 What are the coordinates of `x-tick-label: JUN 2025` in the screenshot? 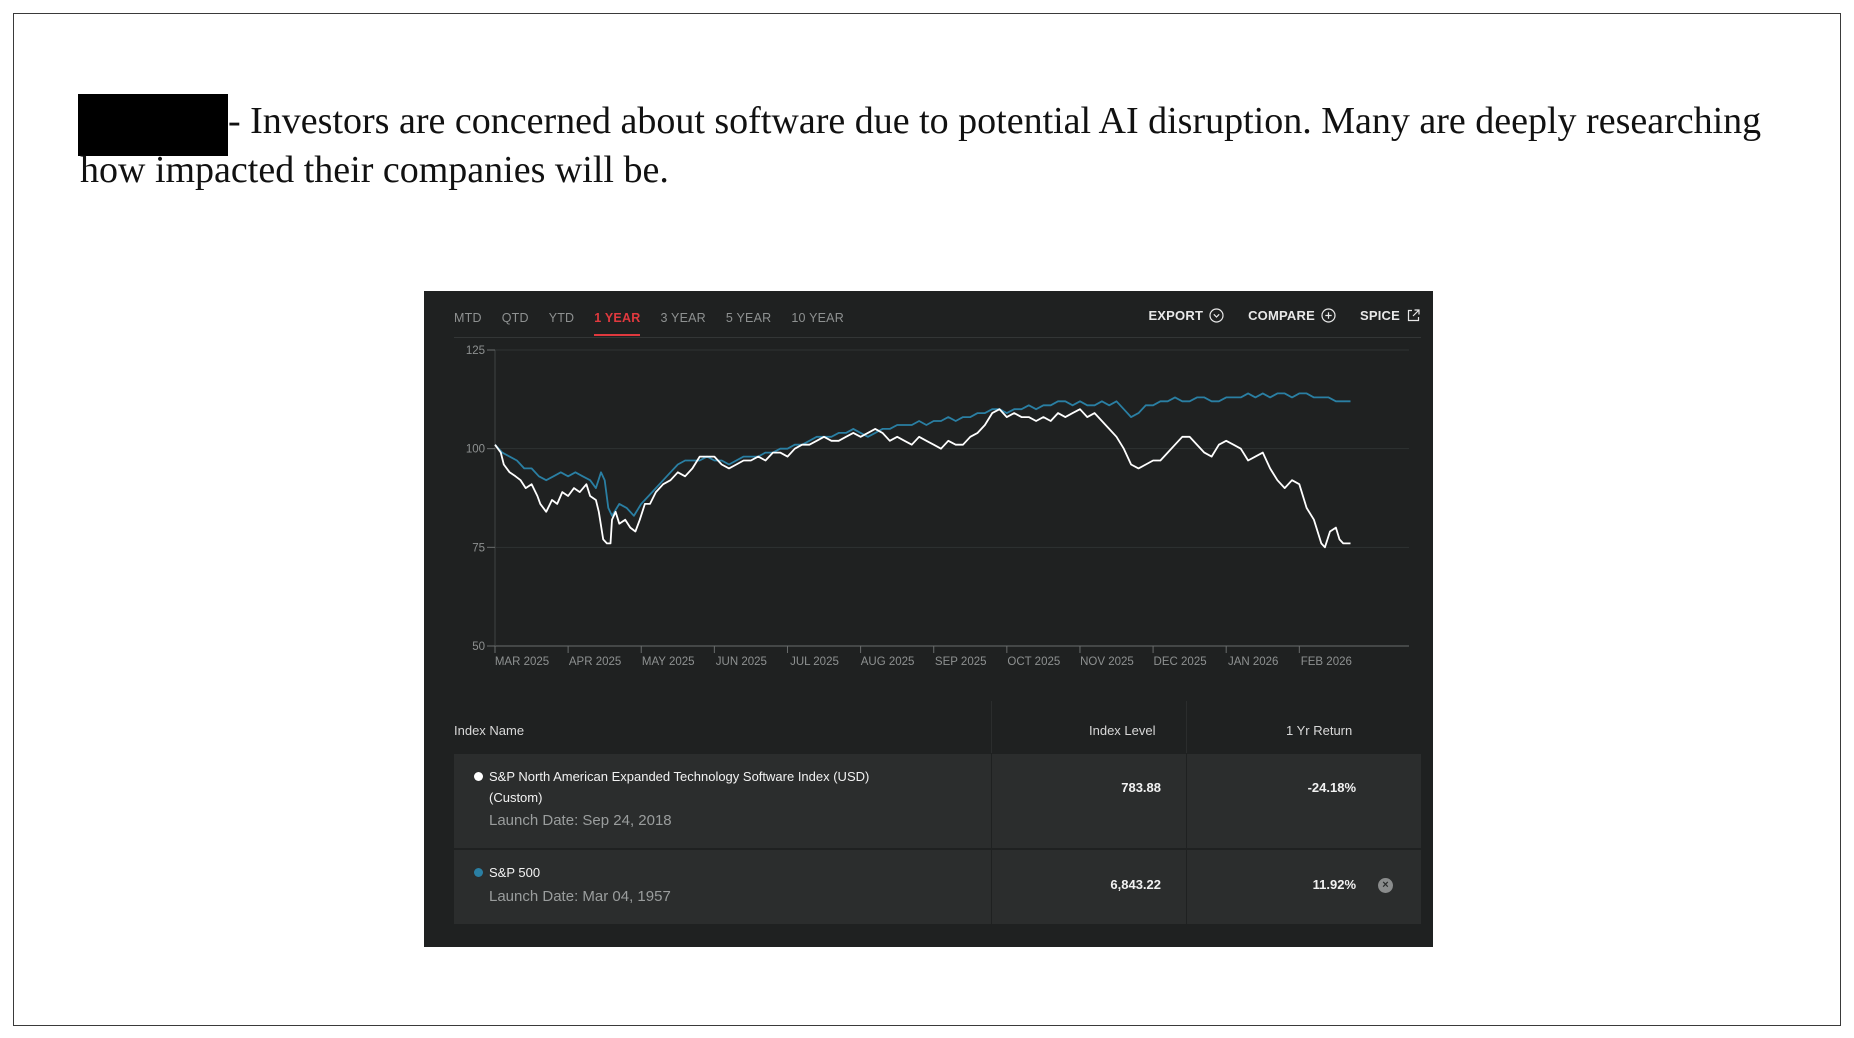 It's located at (741, 662).